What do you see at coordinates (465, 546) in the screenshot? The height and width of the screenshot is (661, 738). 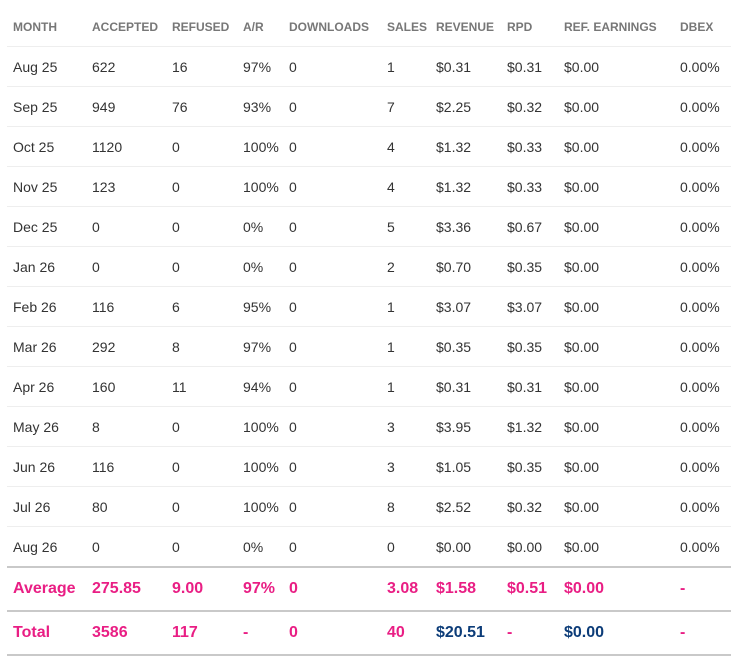 I see `cell-revenue: $0.00` at bounding box center [465, 546].